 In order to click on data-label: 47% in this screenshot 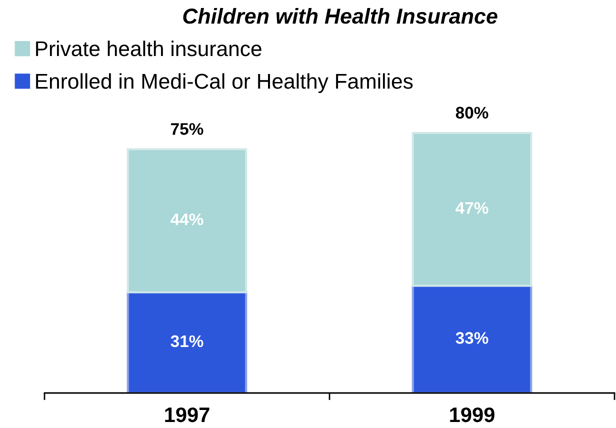, I will do `click(472, 208)`.